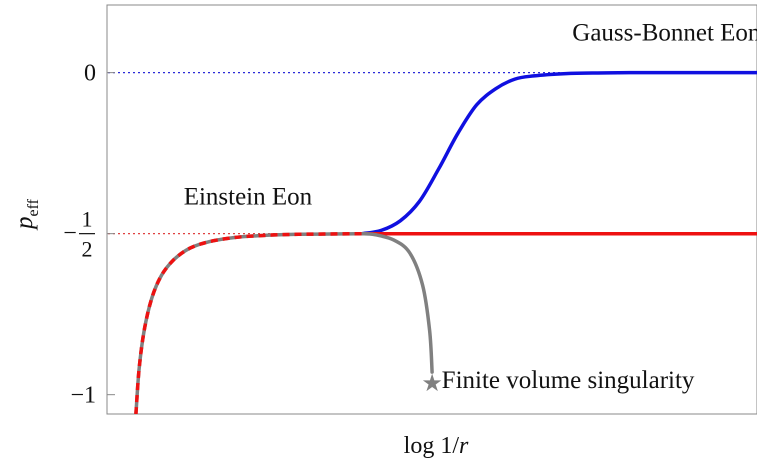 The image size is (757, 461). I want to click on x-axis-label-r: r, so click(464, 446).